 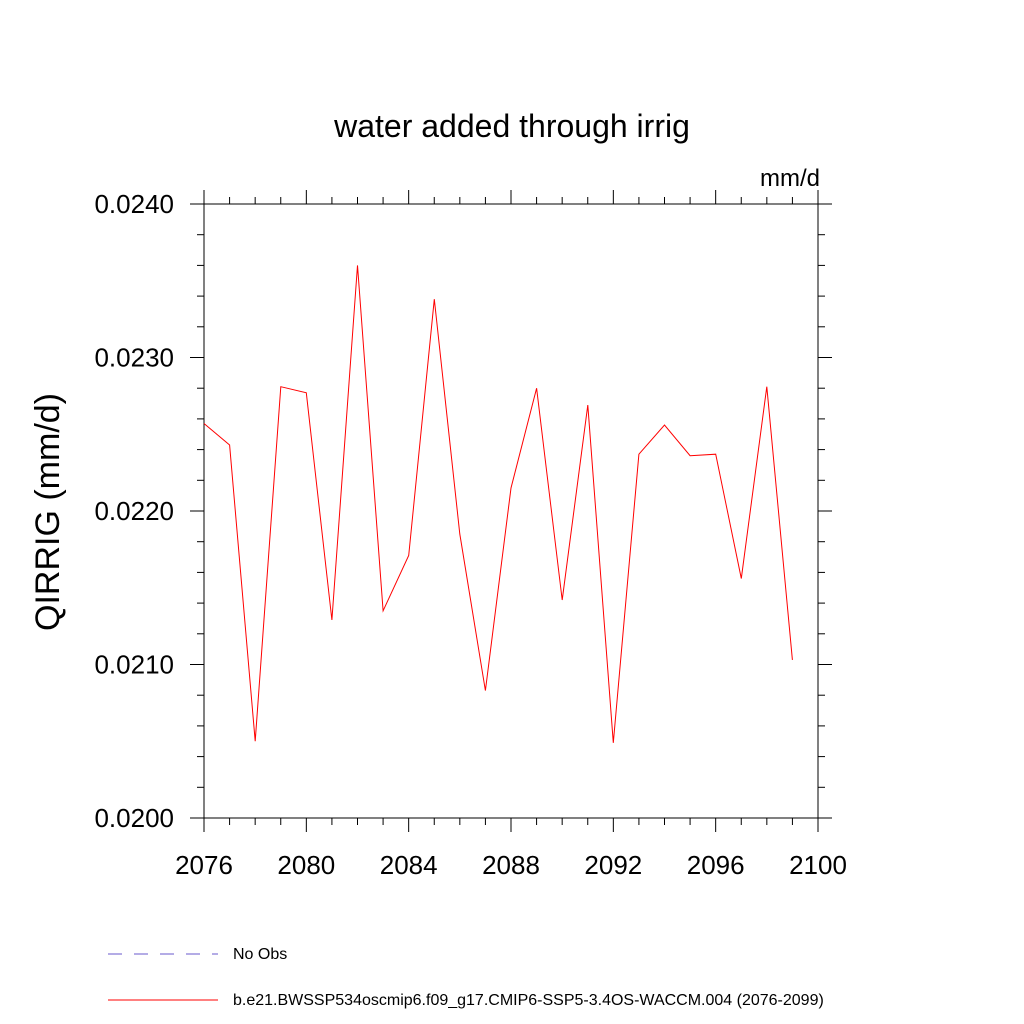 I want to click on x-tick-label: 2092, so click(x=613, y=865).